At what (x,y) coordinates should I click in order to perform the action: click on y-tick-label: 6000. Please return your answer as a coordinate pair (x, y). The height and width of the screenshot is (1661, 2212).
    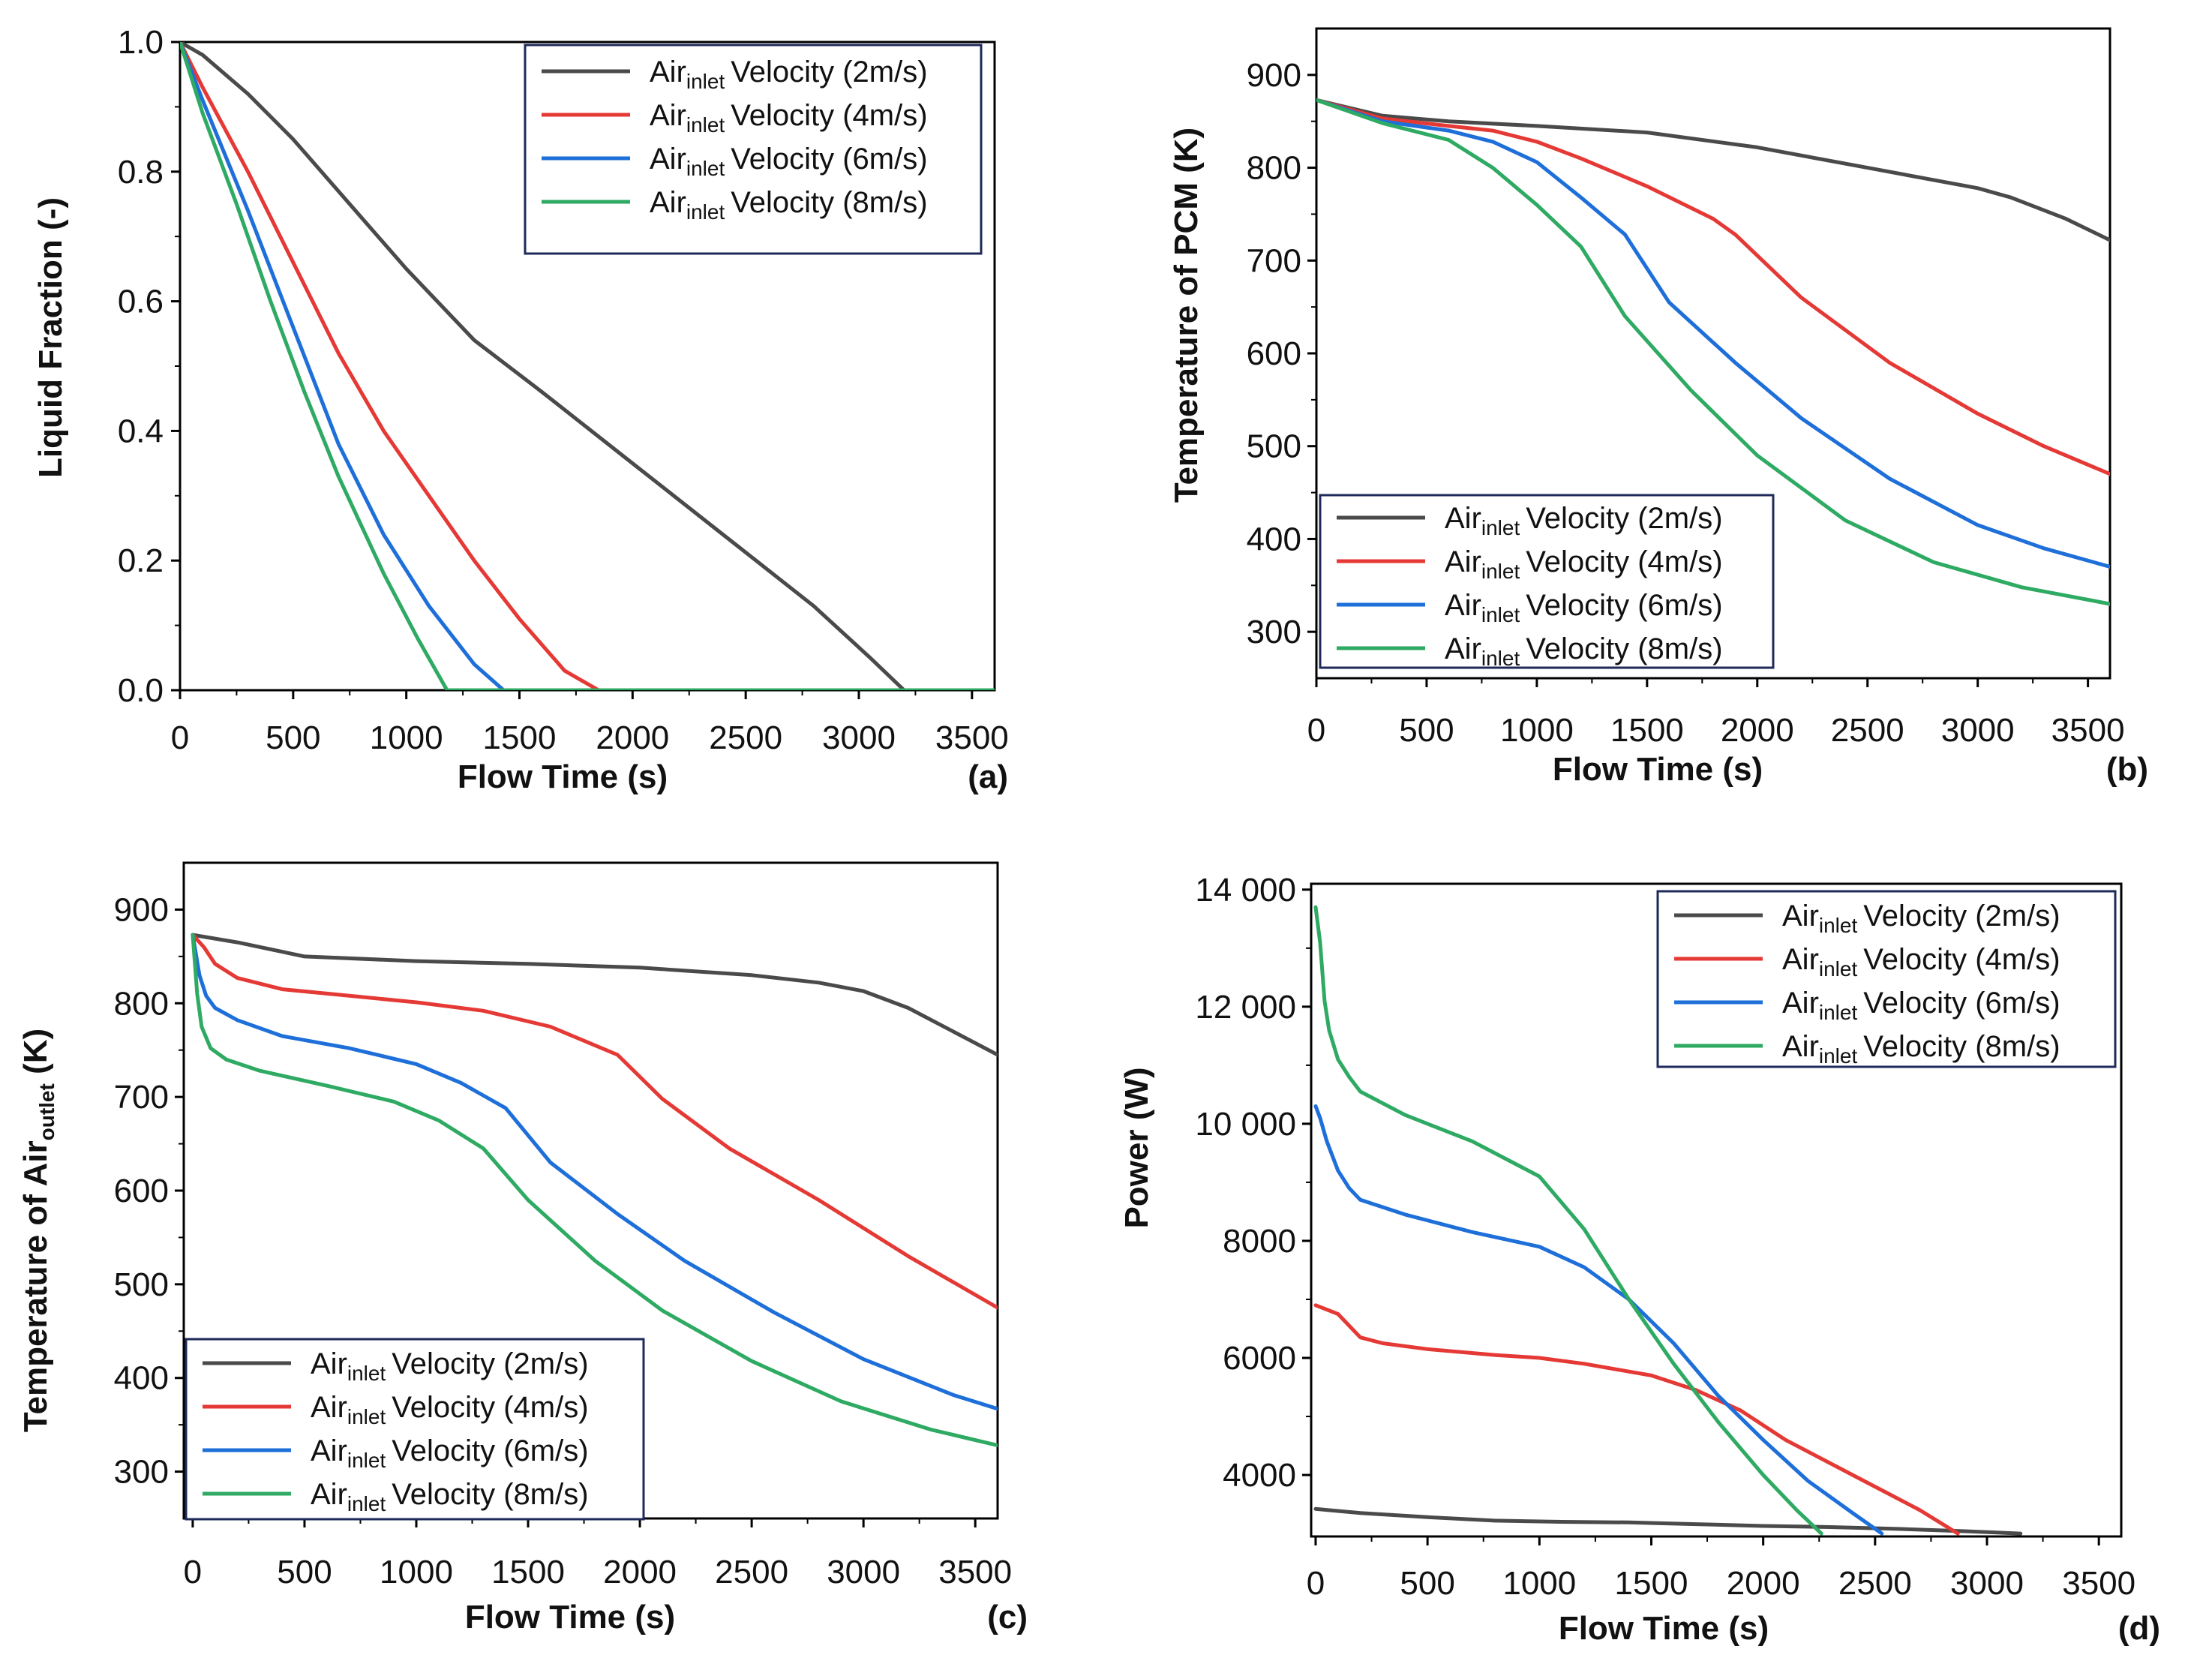
    Looking at the image, I should click on (1259, 1358).